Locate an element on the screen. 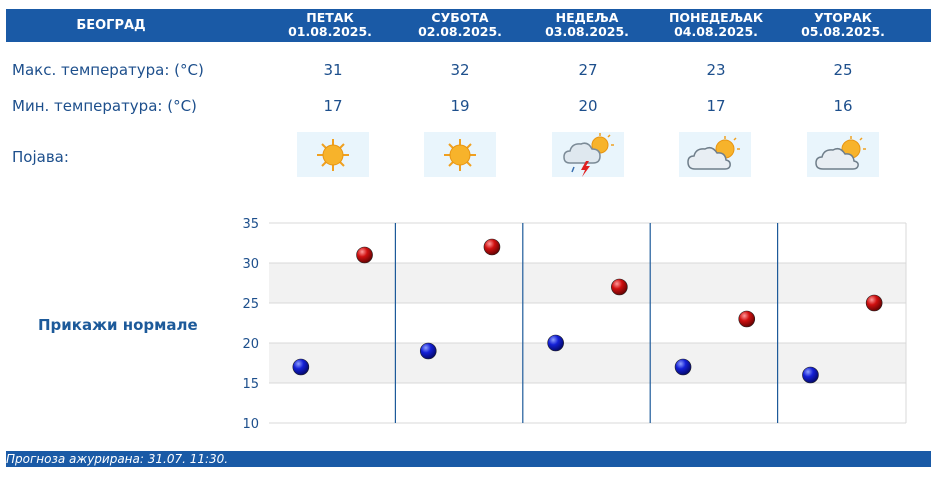 This screenshot has height=479, width=950. day-header: ПЕТАК 01.08.2025. is located at coordinates (330, 25).